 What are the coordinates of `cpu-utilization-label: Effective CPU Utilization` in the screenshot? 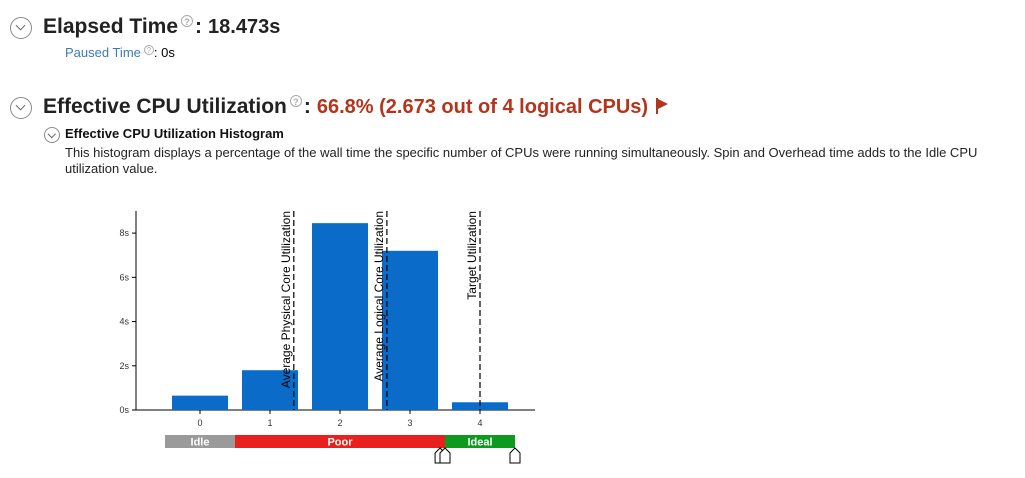 It's located at (165, 106).